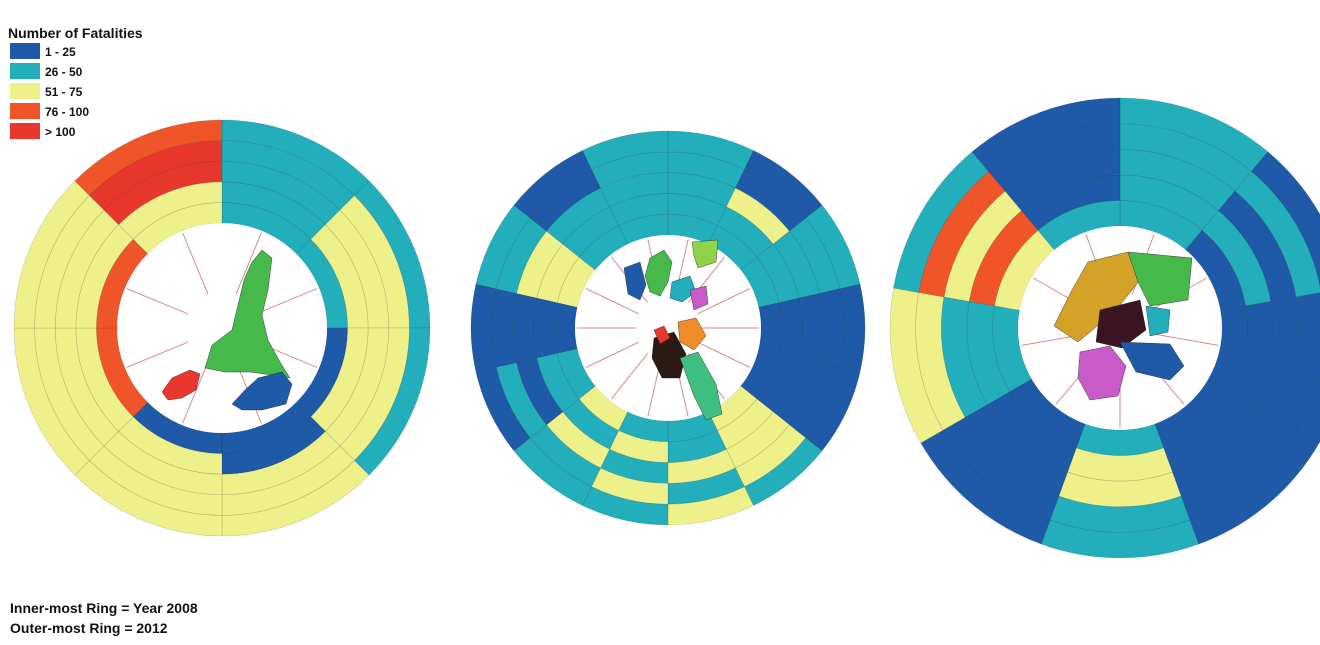  I want to click on map-2-region-red, so click(662, 335).